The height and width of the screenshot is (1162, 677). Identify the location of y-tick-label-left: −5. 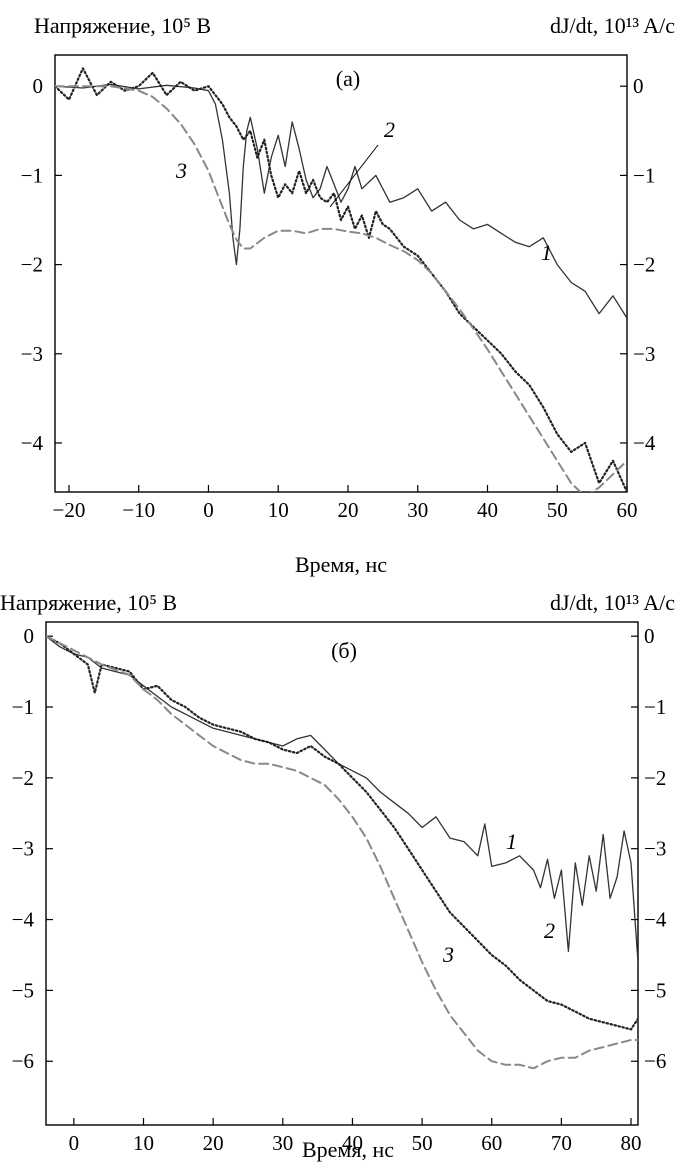
(23, 990).